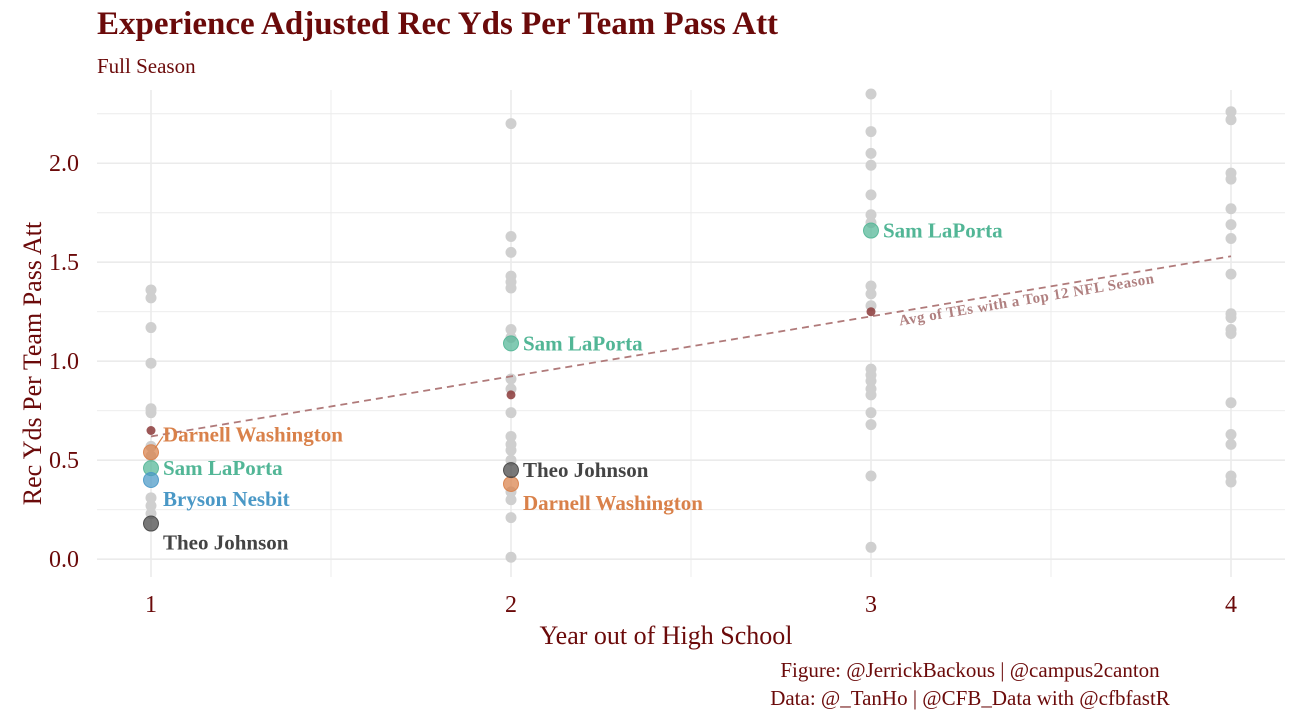  What do you see at coordinates (1027, 300) in the screenshot?
I see `trend-line-label: Avg of TEs with a Top 12 NFL Season` at bounding box center [1027, 300].